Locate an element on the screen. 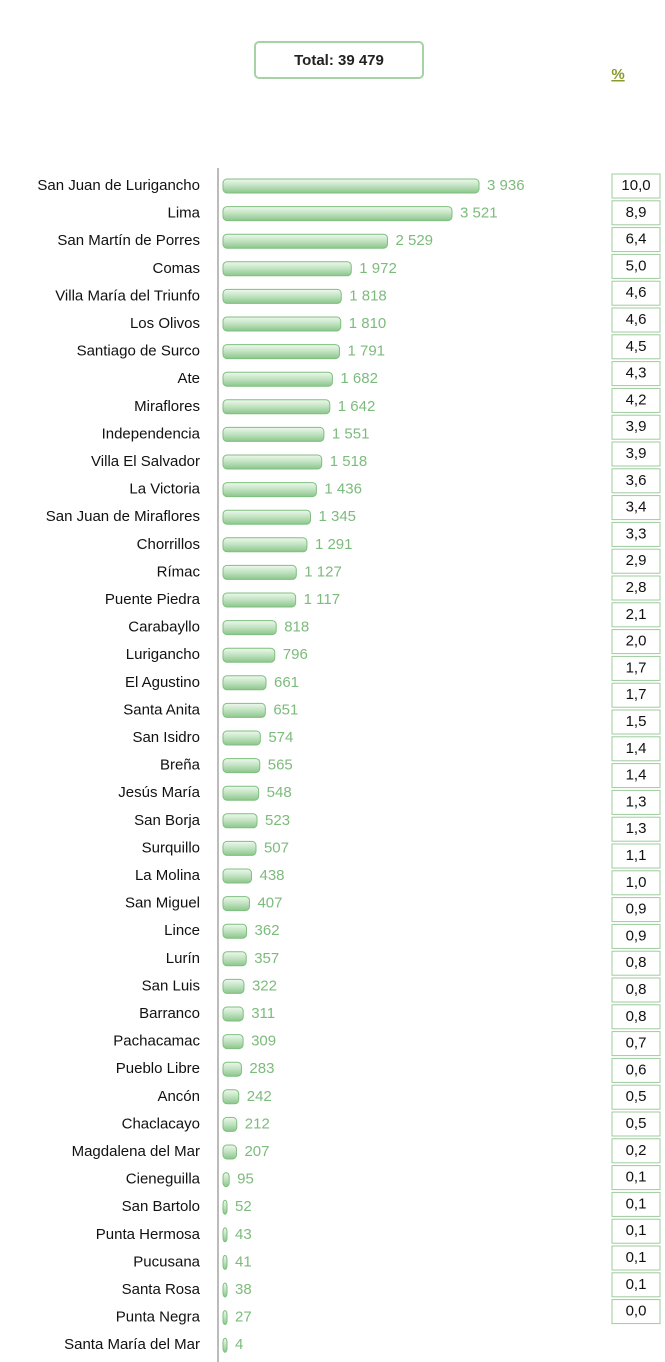 The image size is (665, 1362). value-label: 41 is located at coordinates (243, 1261).